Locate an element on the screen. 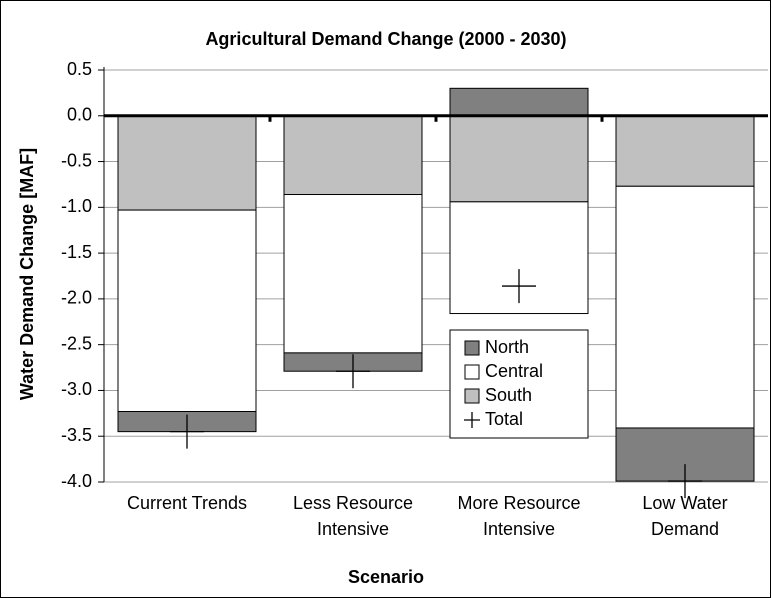 The height and width of the screenshot is (598, 772). x-tick-label: Current Trends is located at coordinates (187, 503).